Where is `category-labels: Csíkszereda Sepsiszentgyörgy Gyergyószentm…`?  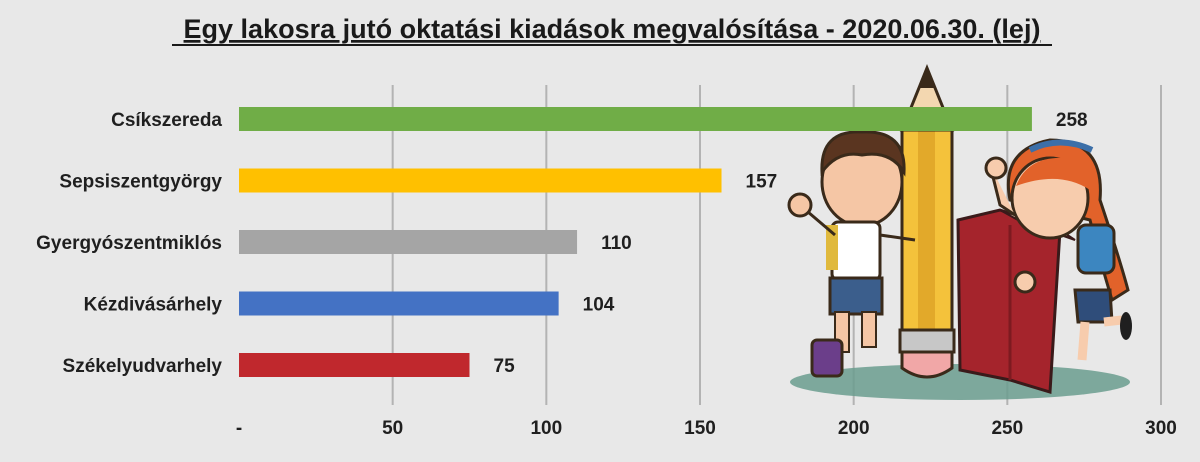 category-labels: Csíkszereda Sepsiszentgyörgy Gyergyószentm… is located at coordinates (129, 243).